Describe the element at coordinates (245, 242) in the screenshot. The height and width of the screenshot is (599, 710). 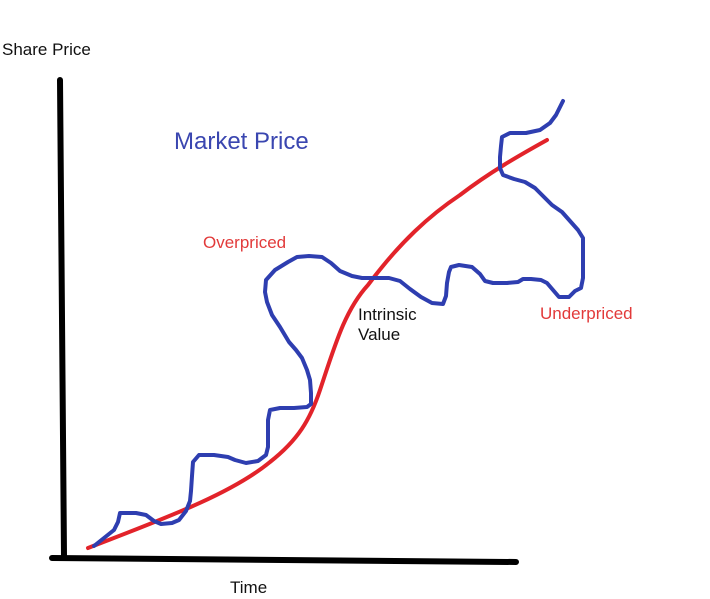
I see `overpriced-label: Overpriced` at that location.